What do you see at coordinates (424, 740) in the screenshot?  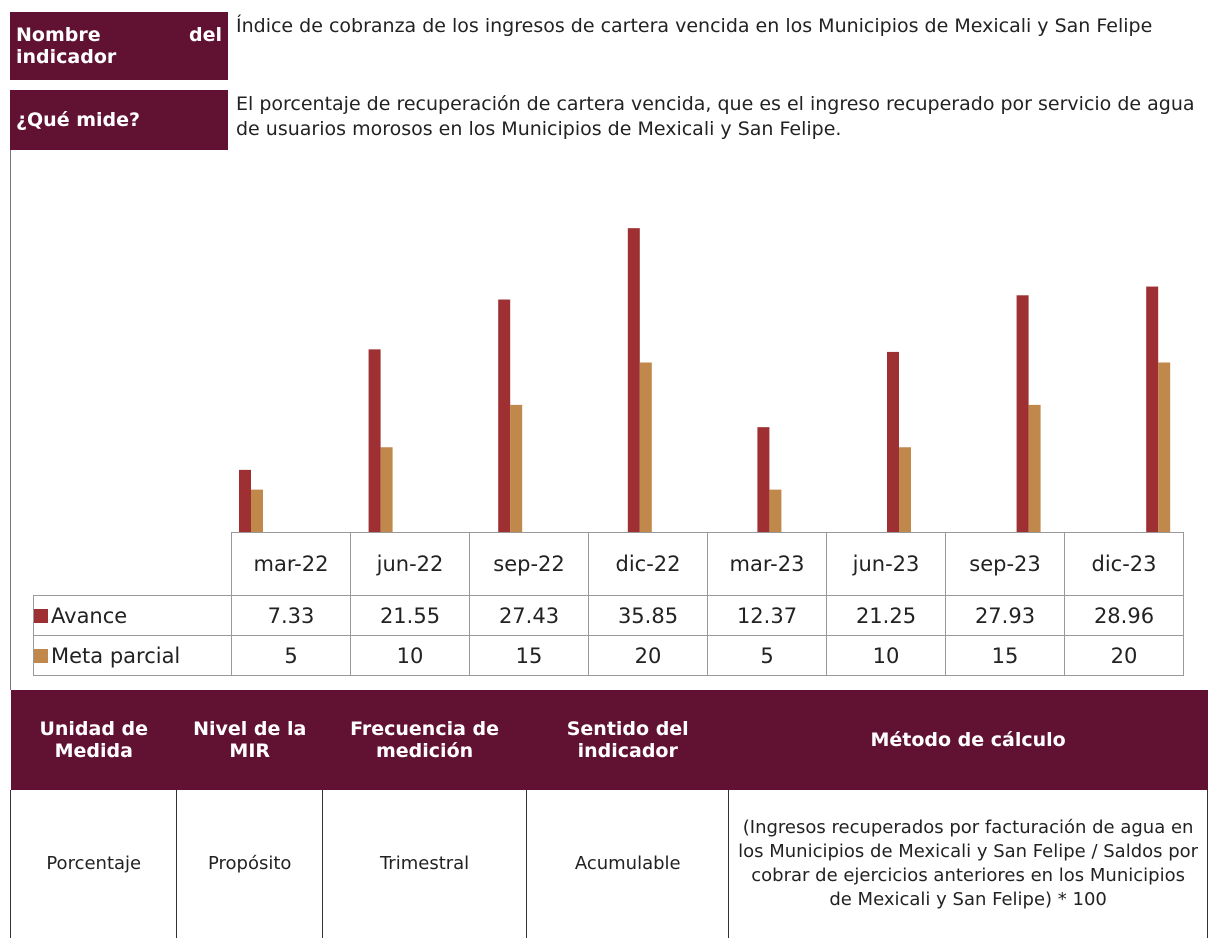 I see `column-header: Frecuencia de medición` at bounding box center [424, 740].